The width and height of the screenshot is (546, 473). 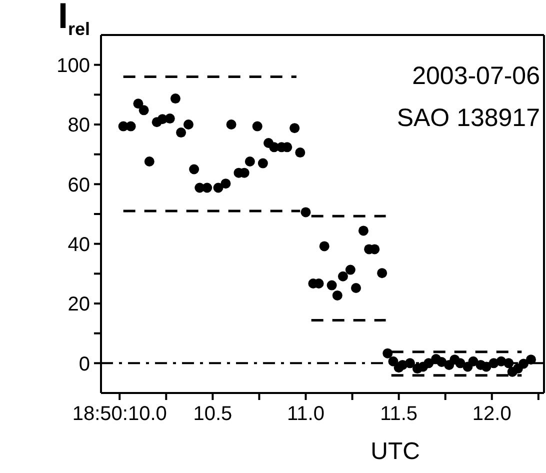 I want to click on x-tick-label: 11.5, so click(x=399, y=414).